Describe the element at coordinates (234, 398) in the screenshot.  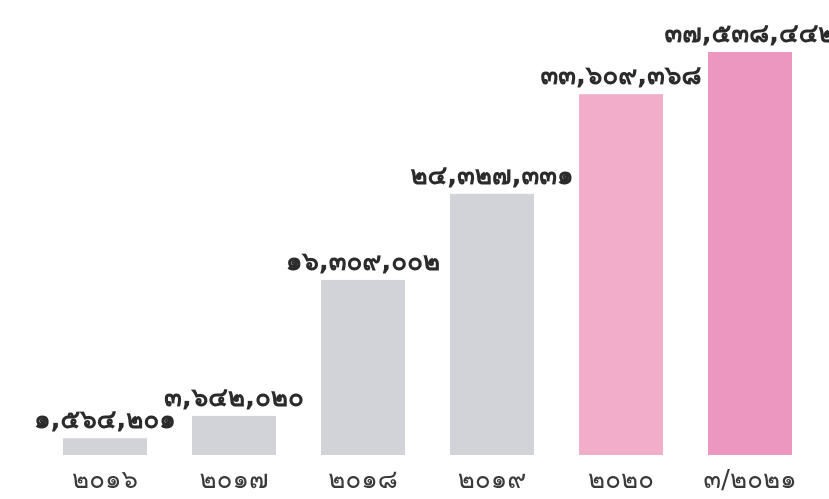
I see `value-label-1: ๓,๖๔๒,๐๒๐` at that location.